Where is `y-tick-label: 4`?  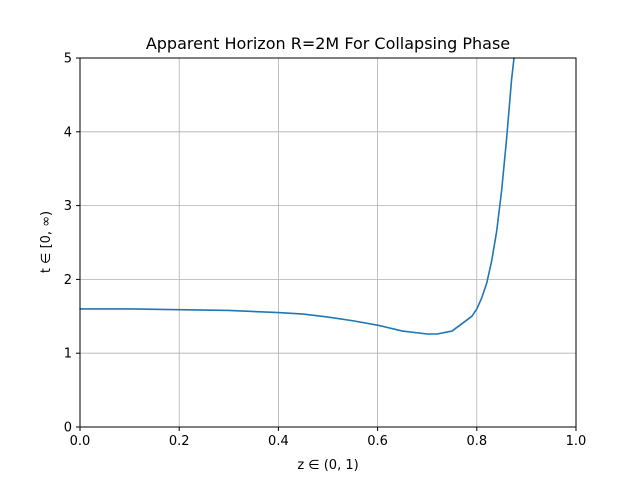 y-tick-label: 4 is located at coordinates (68, 132).